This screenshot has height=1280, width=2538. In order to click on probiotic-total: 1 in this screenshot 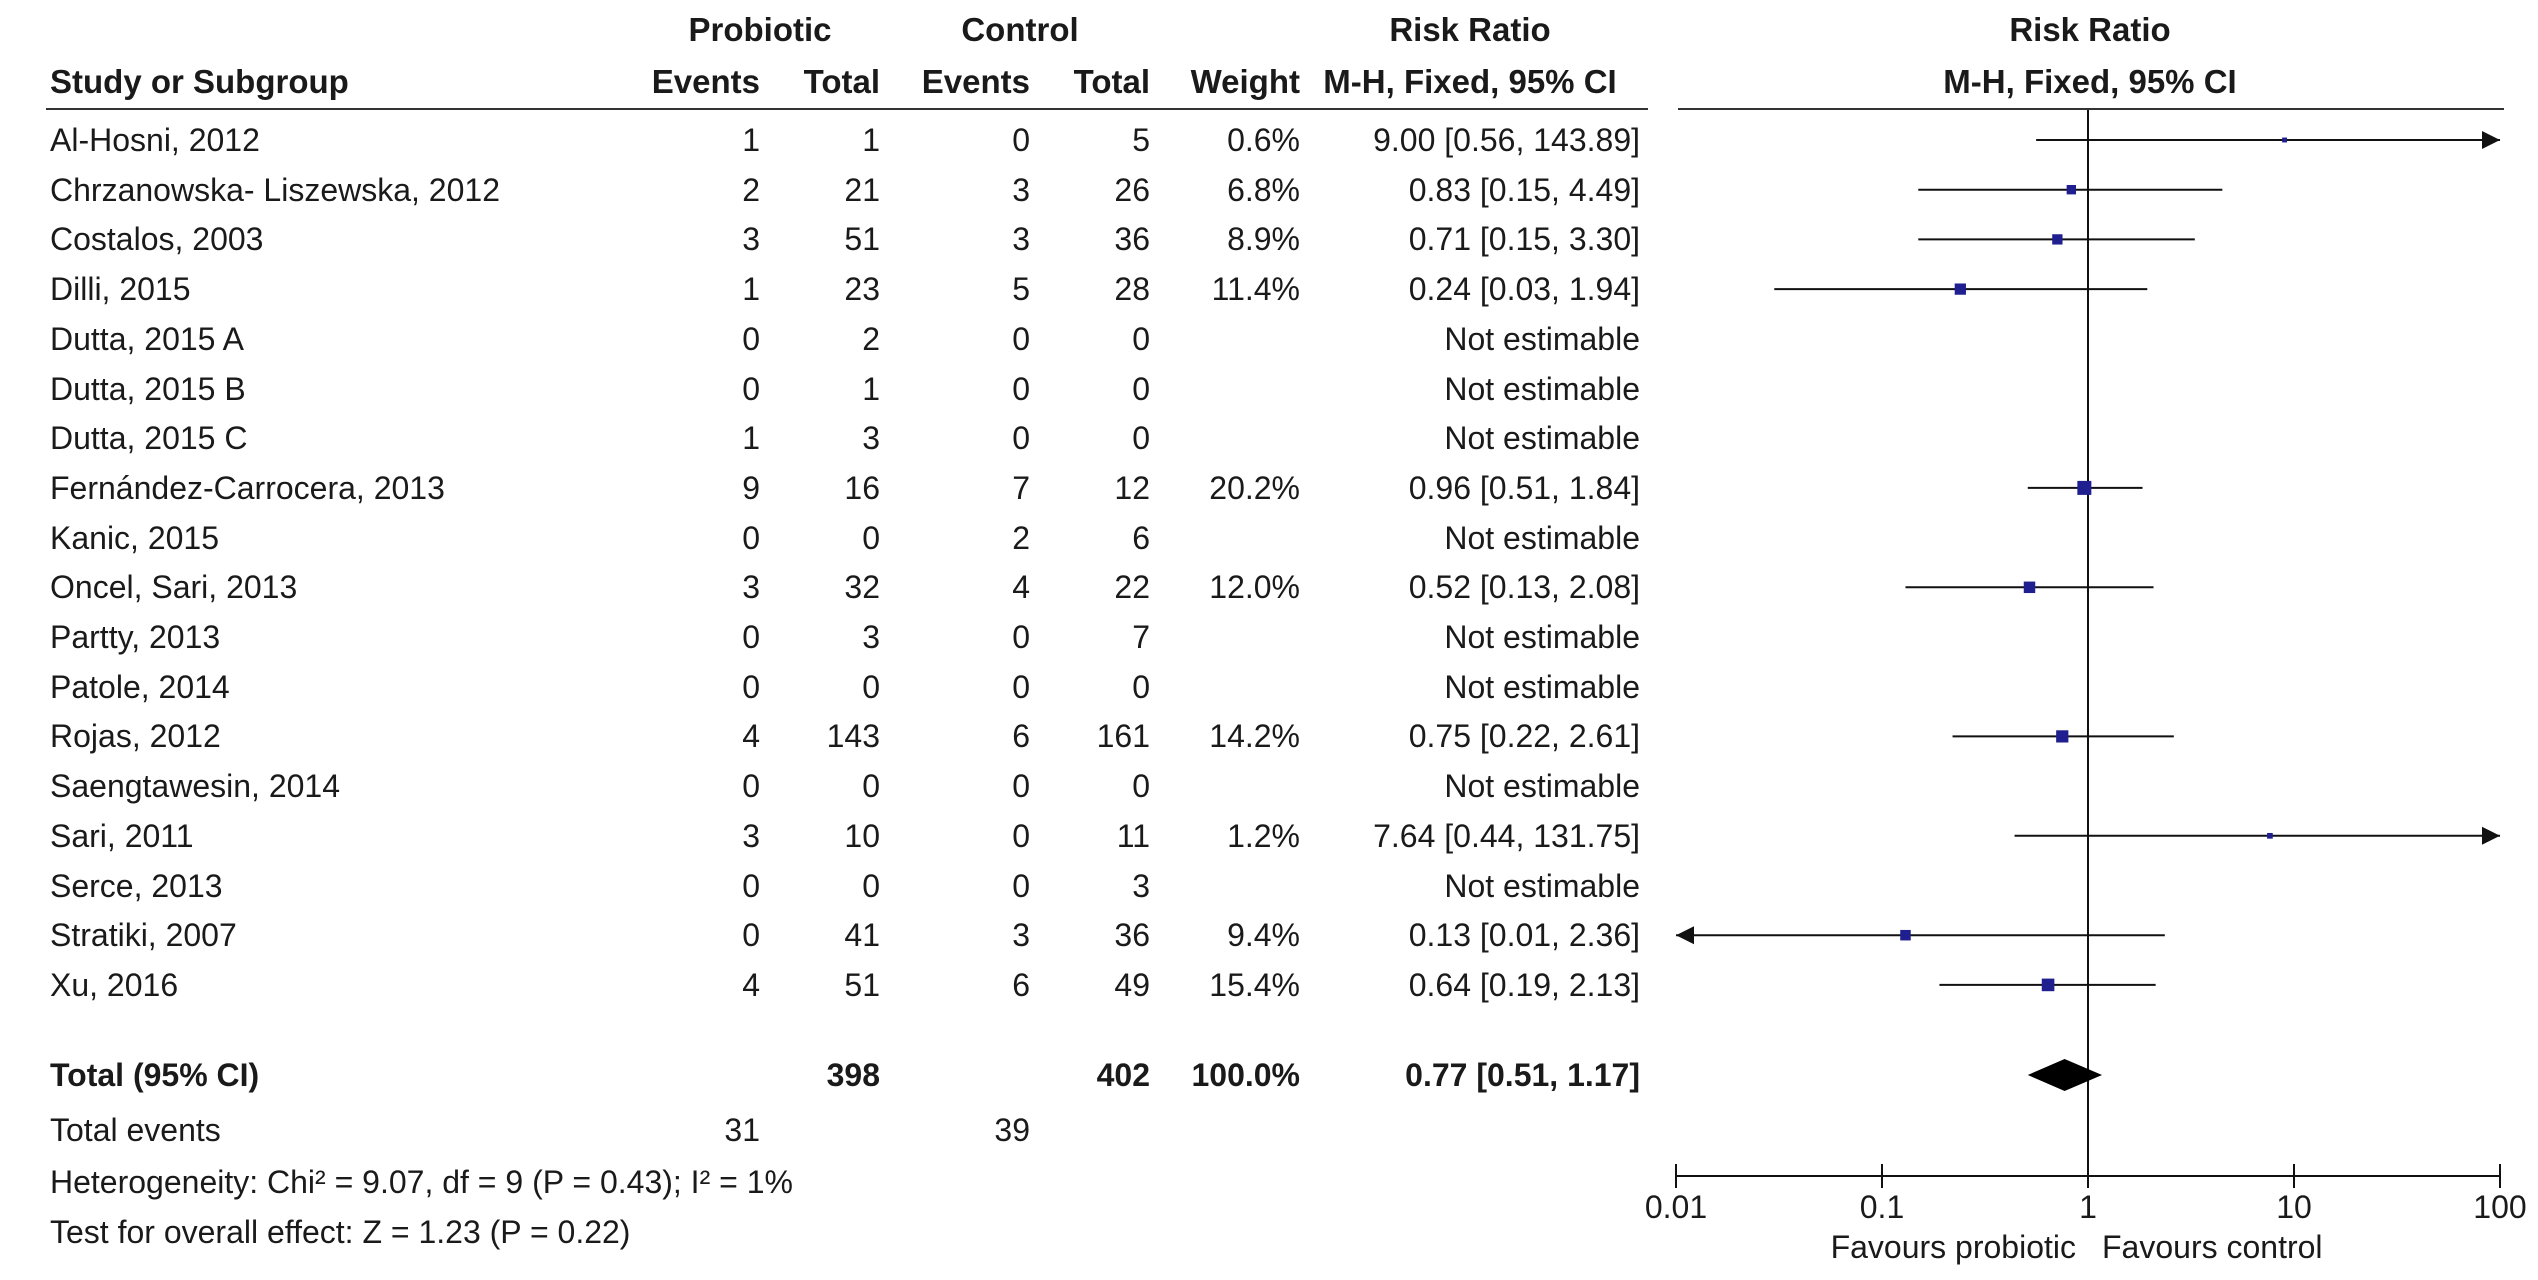, I will do `click(871, 388)`.